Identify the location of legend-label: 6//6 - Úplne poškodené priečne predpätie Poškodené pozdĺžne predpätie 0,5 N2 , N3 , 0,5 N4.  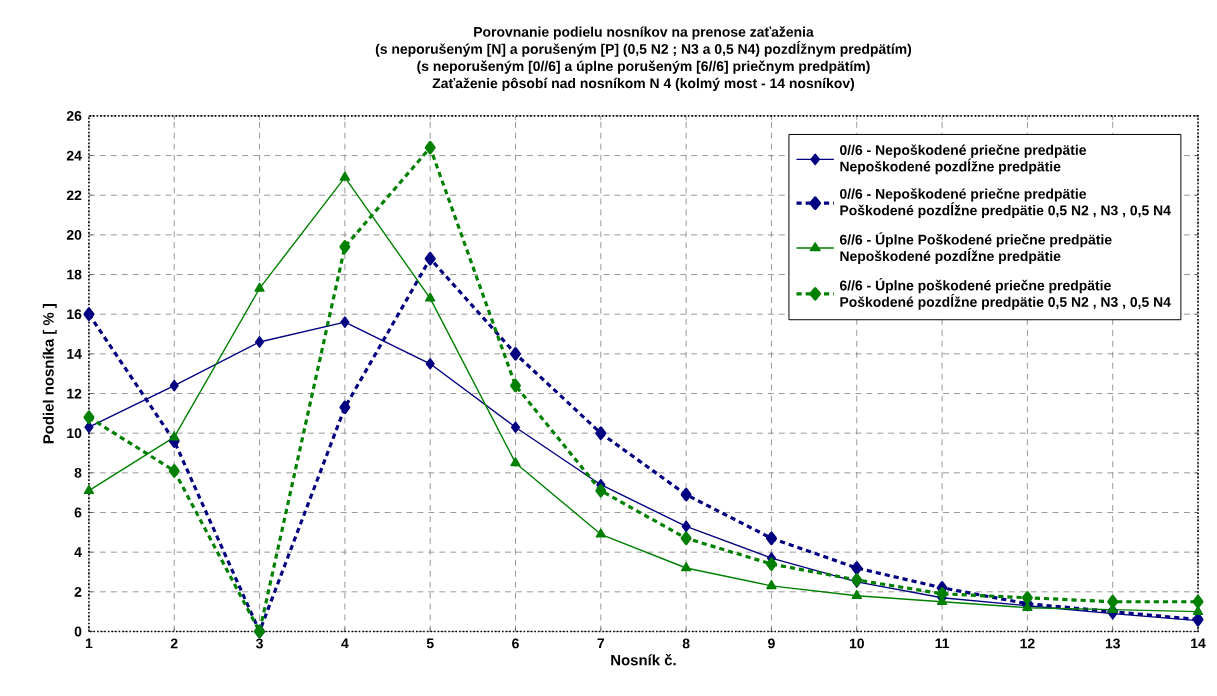
(1005, 293).